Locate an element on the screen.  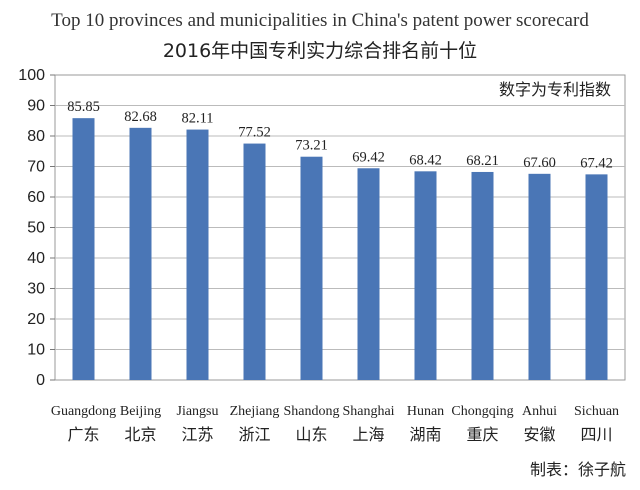
data-label: 69.42 is located at coordinates (368, 157).